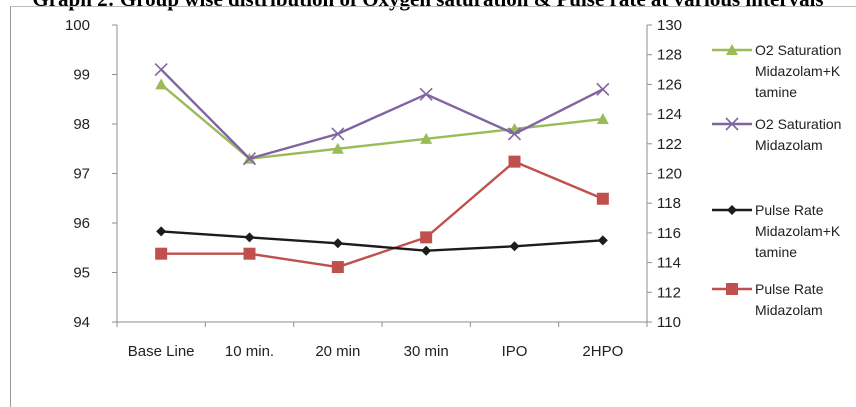  Describe the element at coordinates (81, 124) in the screenshot. I see `y-left-tick-label: 98` at that location.